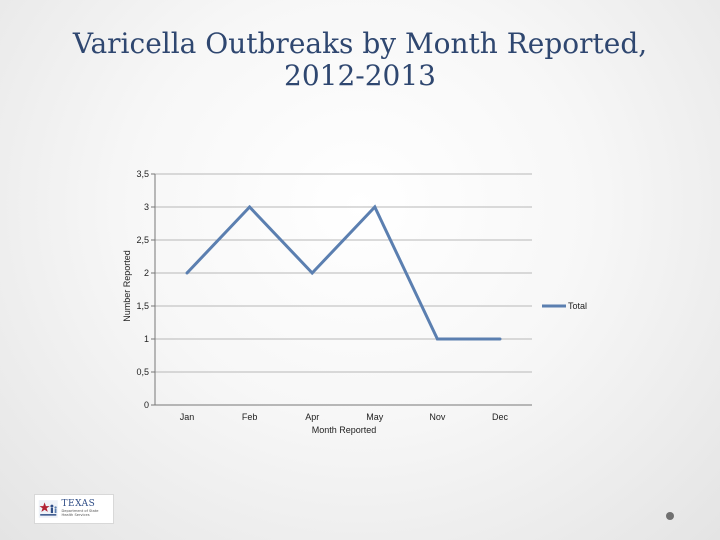 Image resolution: width=720 pixels, height=540 pixels. Describe the element at coordinates (146, 207) in the screenshot. I see `y-tick-label: 3` at that location.